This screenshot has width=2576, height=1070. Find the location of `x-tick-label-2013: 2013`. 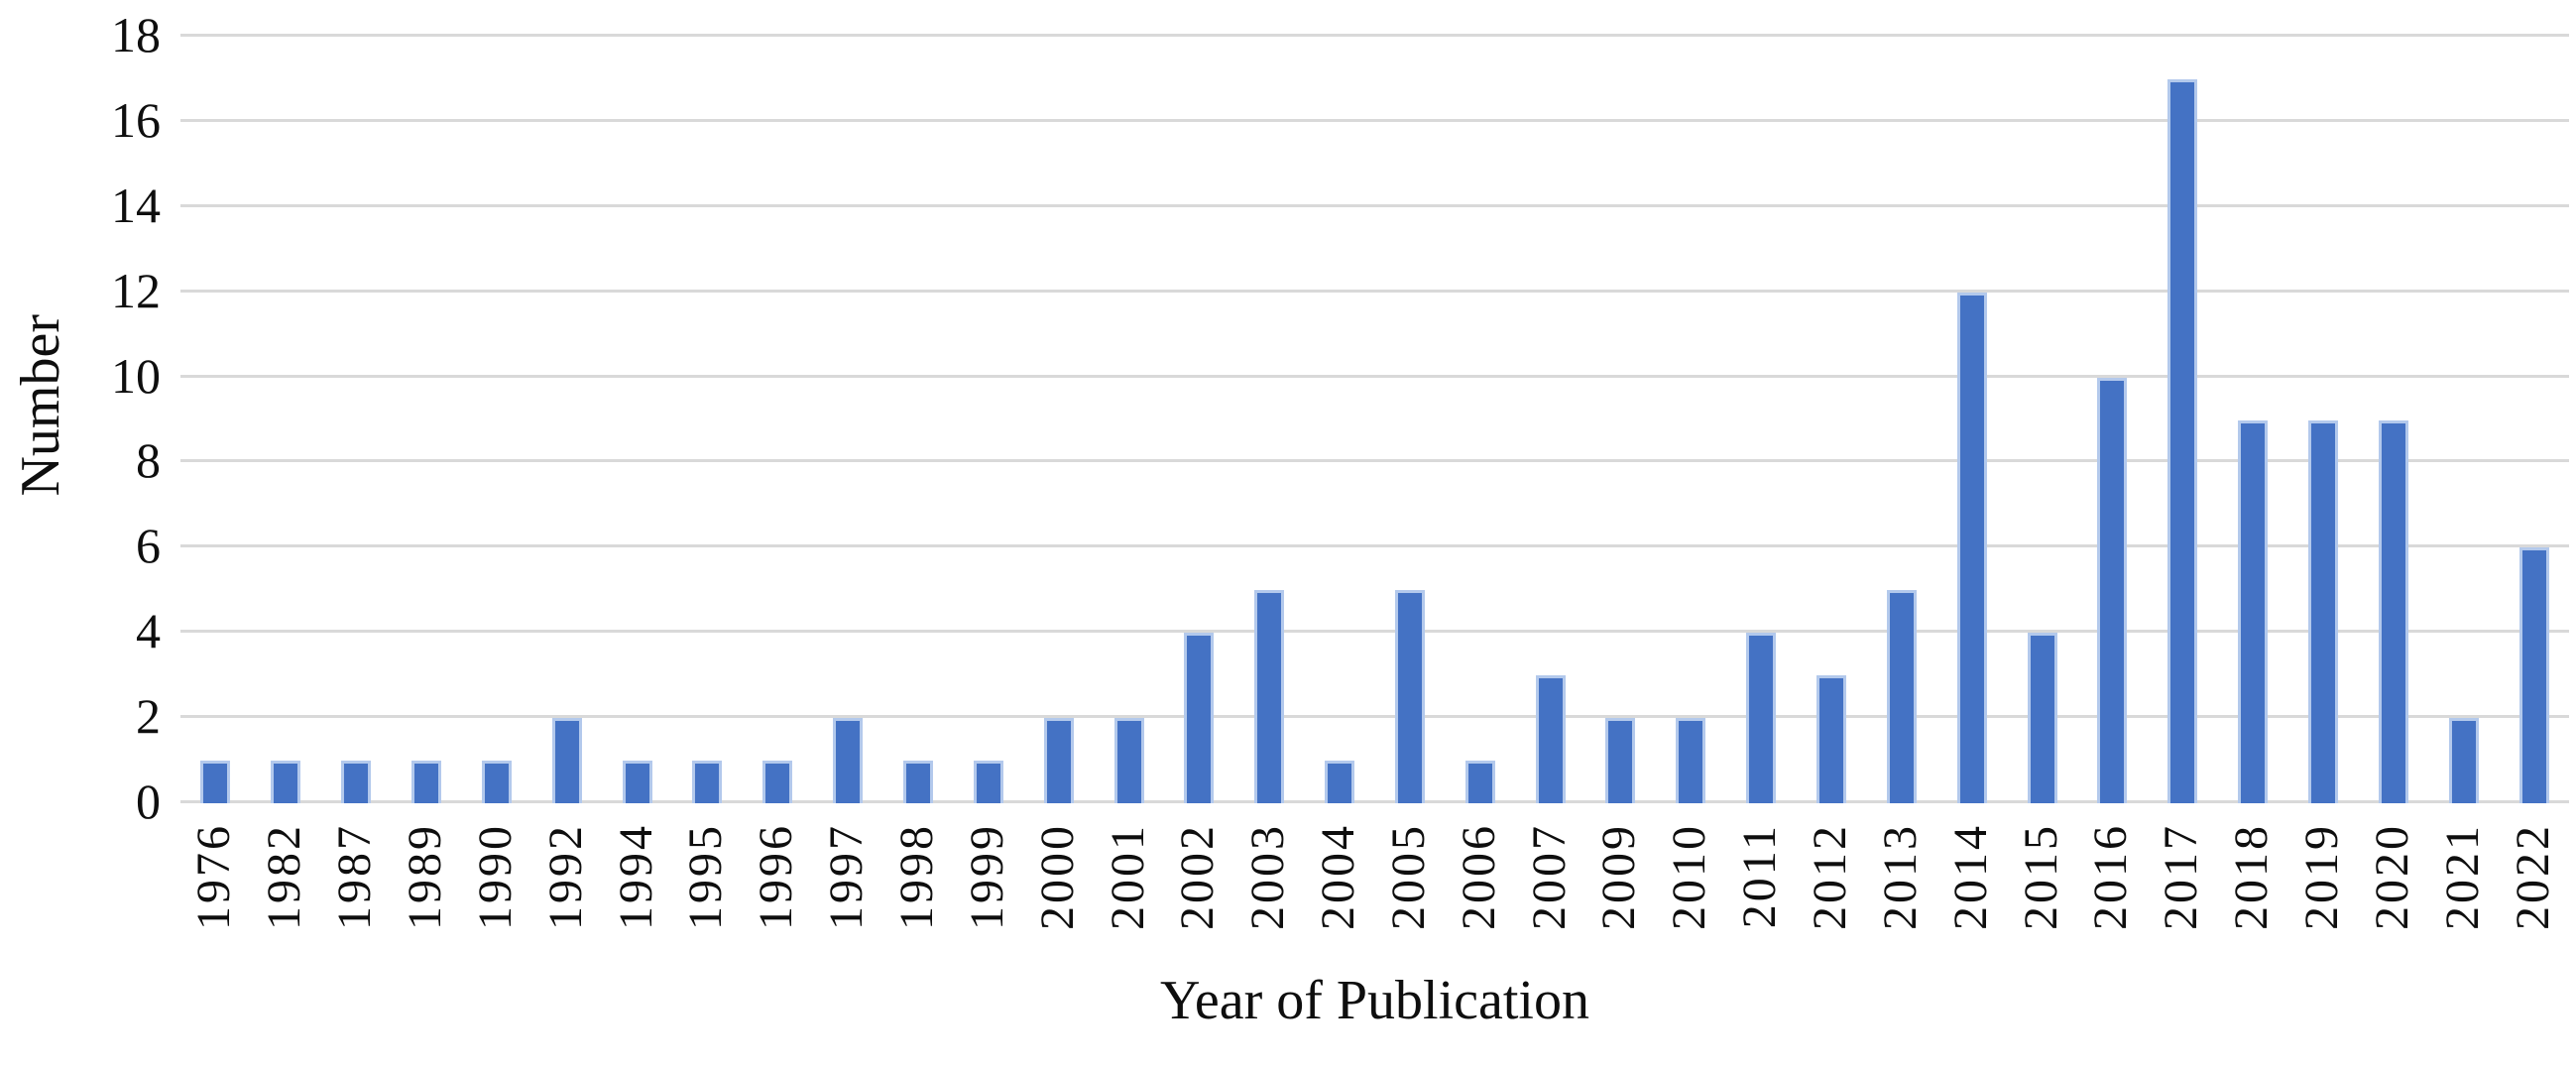

x-tick-label-2013: 2013 is located at coordinates (1900, 876).